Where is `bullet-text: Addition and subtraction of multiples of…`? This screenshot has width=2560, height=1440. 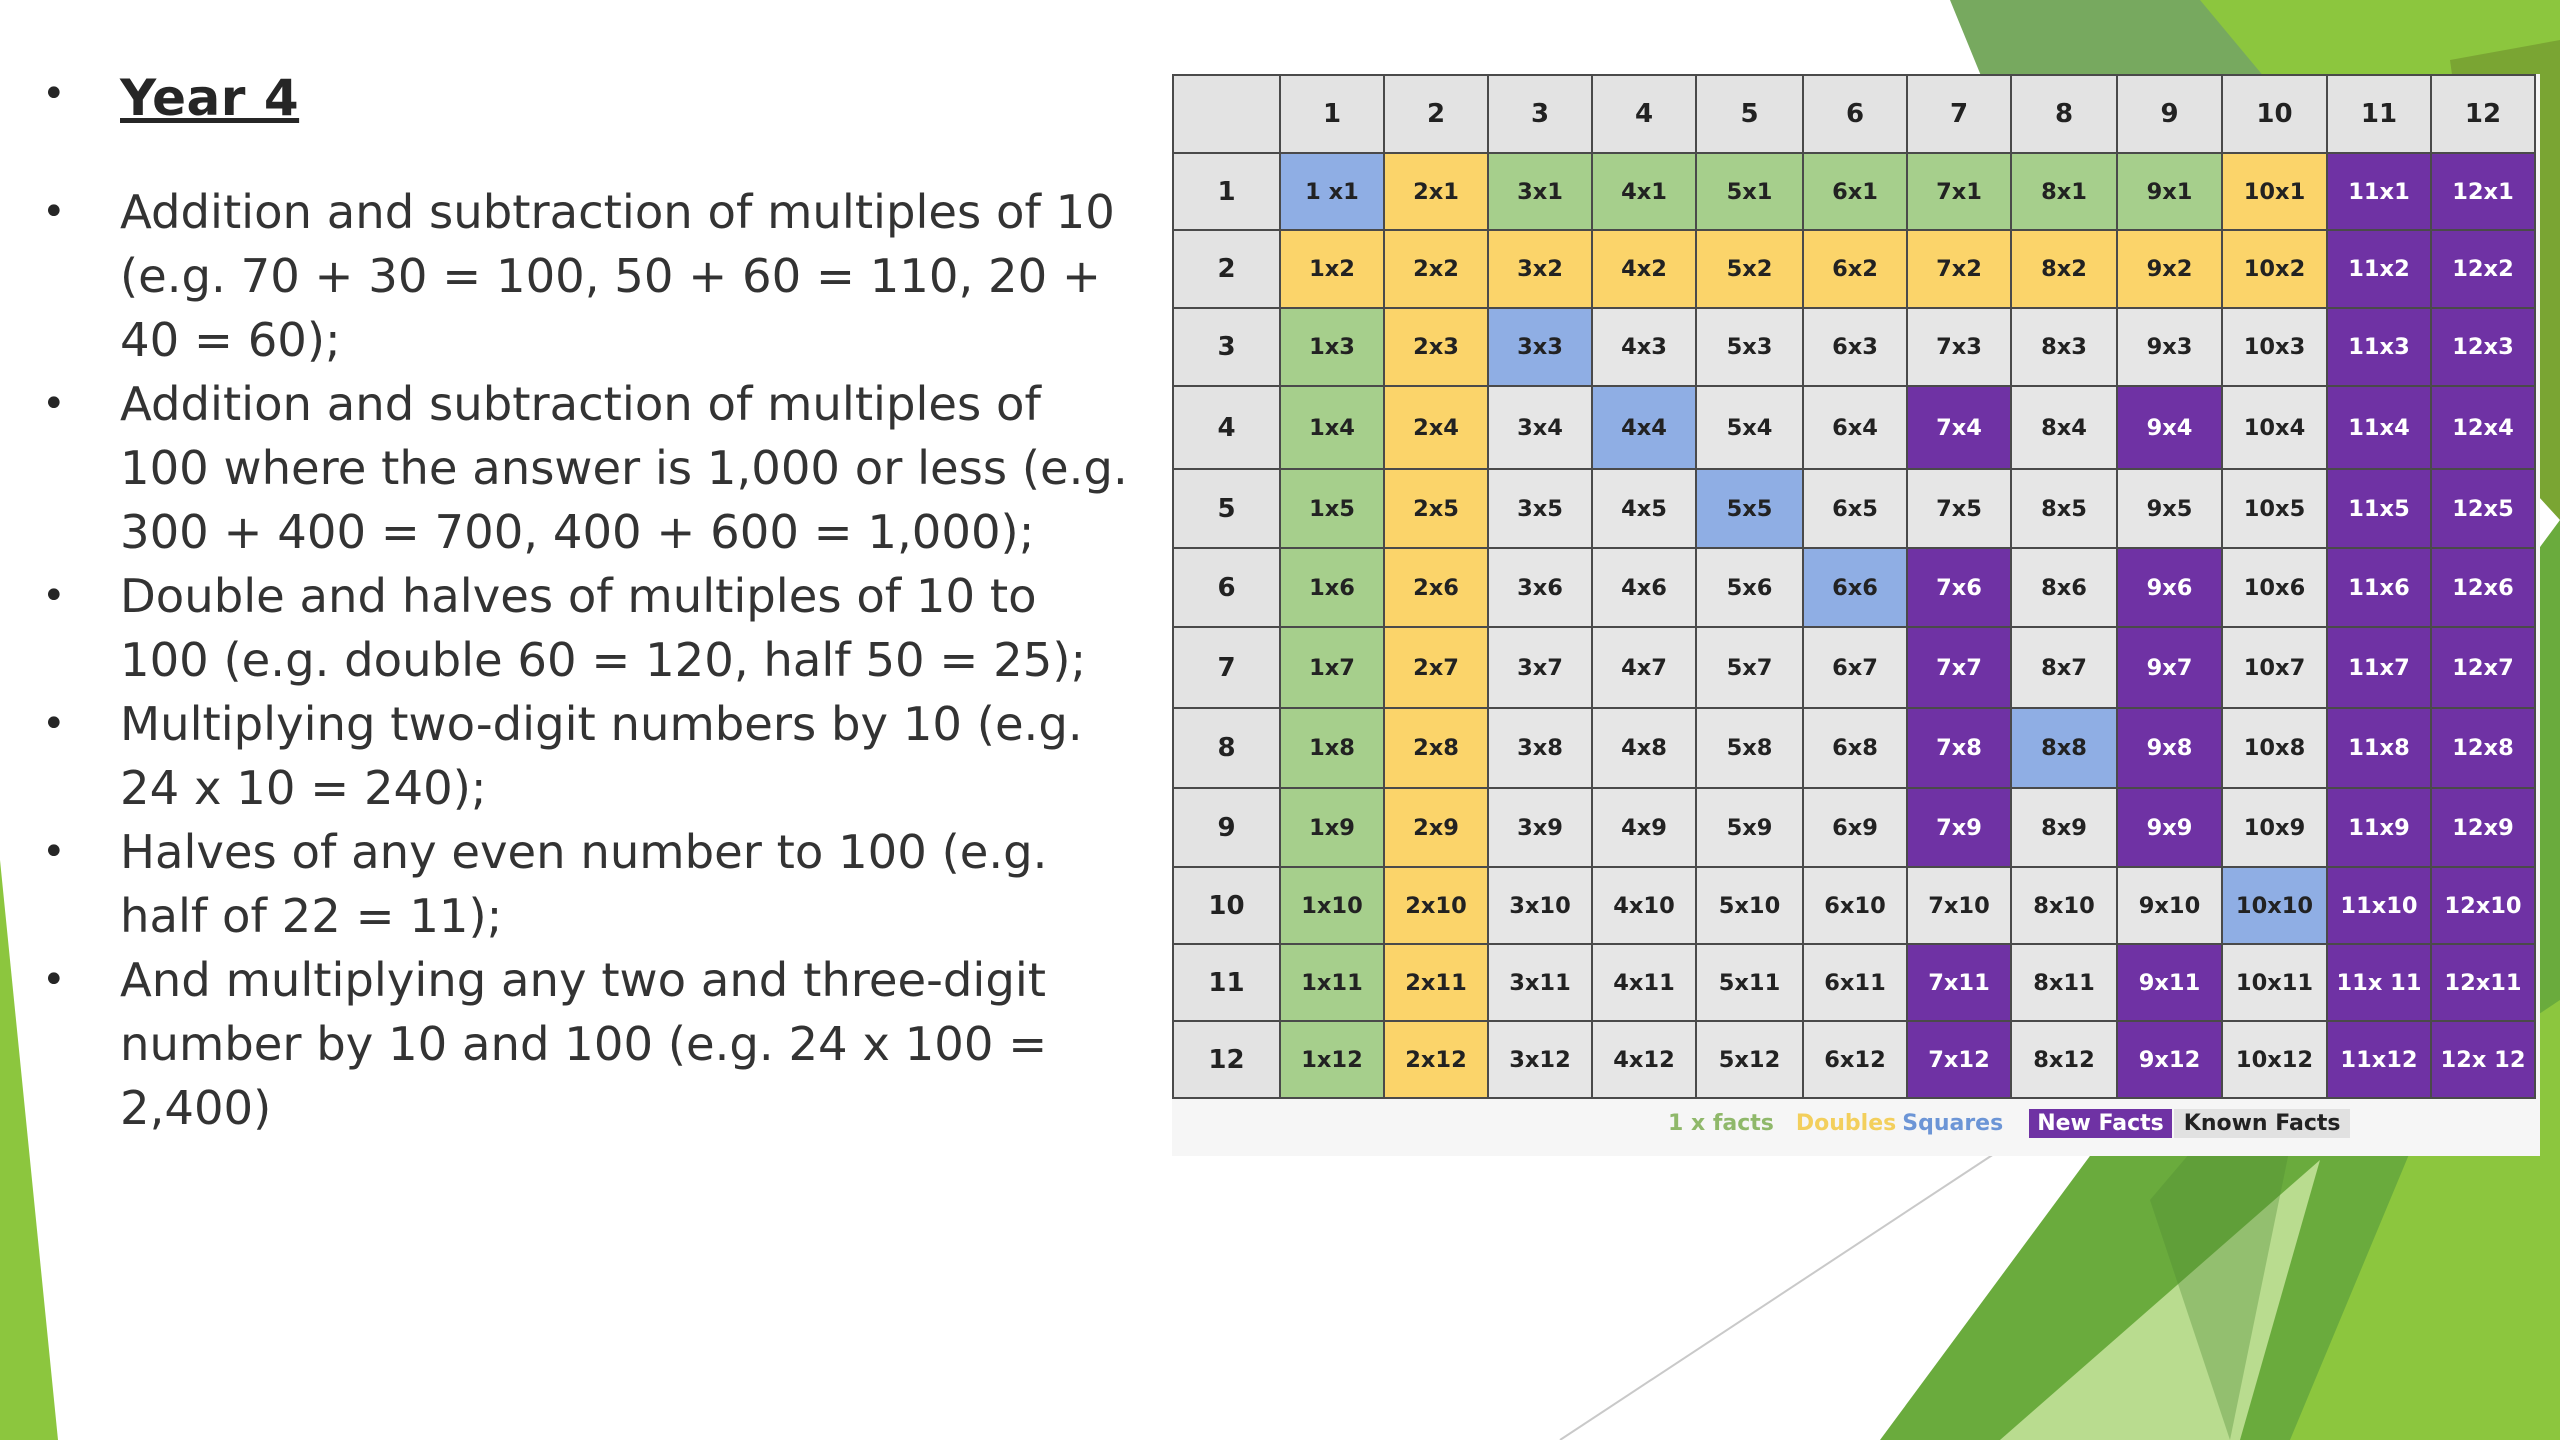 bullet-text: Addition and subtraction of multiples of… is located at coordinates (617, 276).